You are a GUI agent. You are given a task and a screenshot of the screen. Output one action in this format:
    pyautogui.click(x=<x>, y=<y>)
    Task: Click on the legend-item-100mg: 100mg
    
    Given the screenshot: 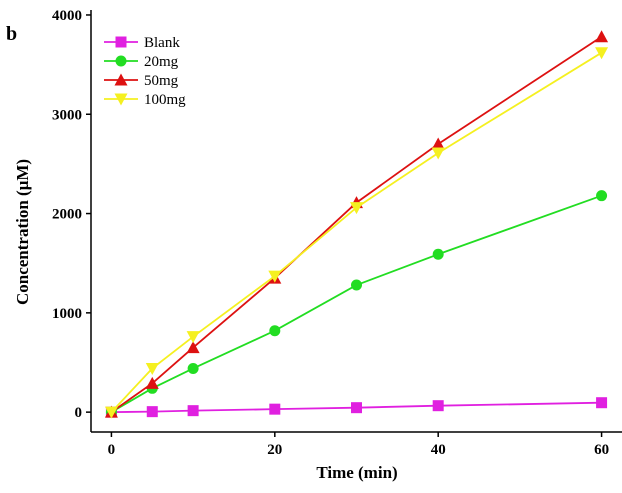 What is the action you would take?
    pyautogui.click(x=145, y=100)
    